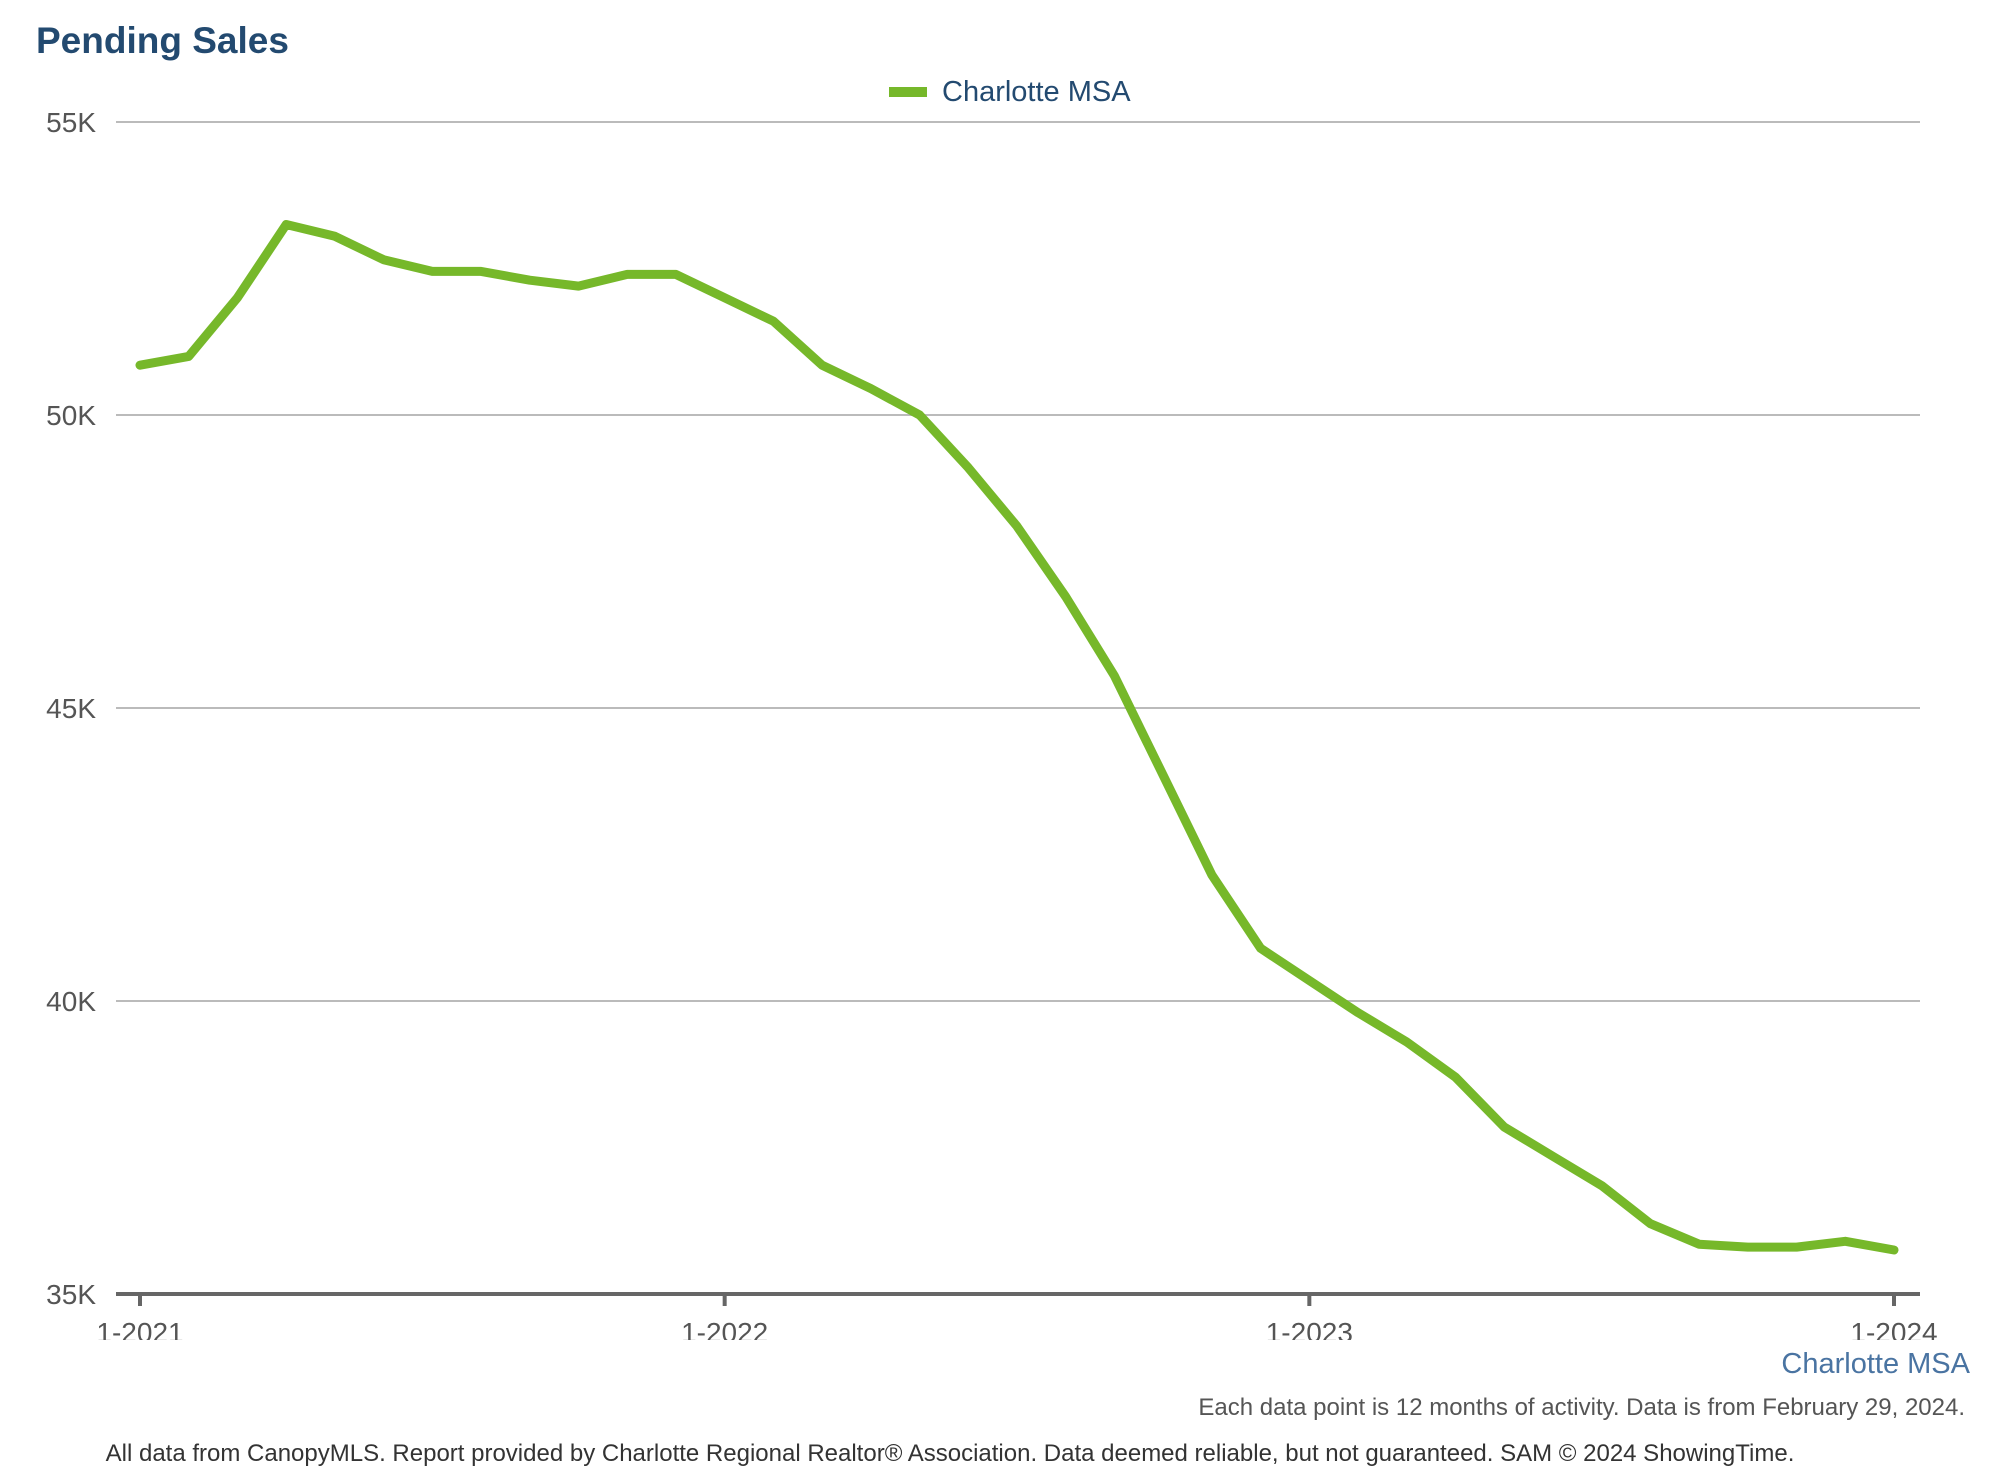 The image size is (2003, 1483). I want to click on x-tick-label: 1-2022, so click(724, 1328).